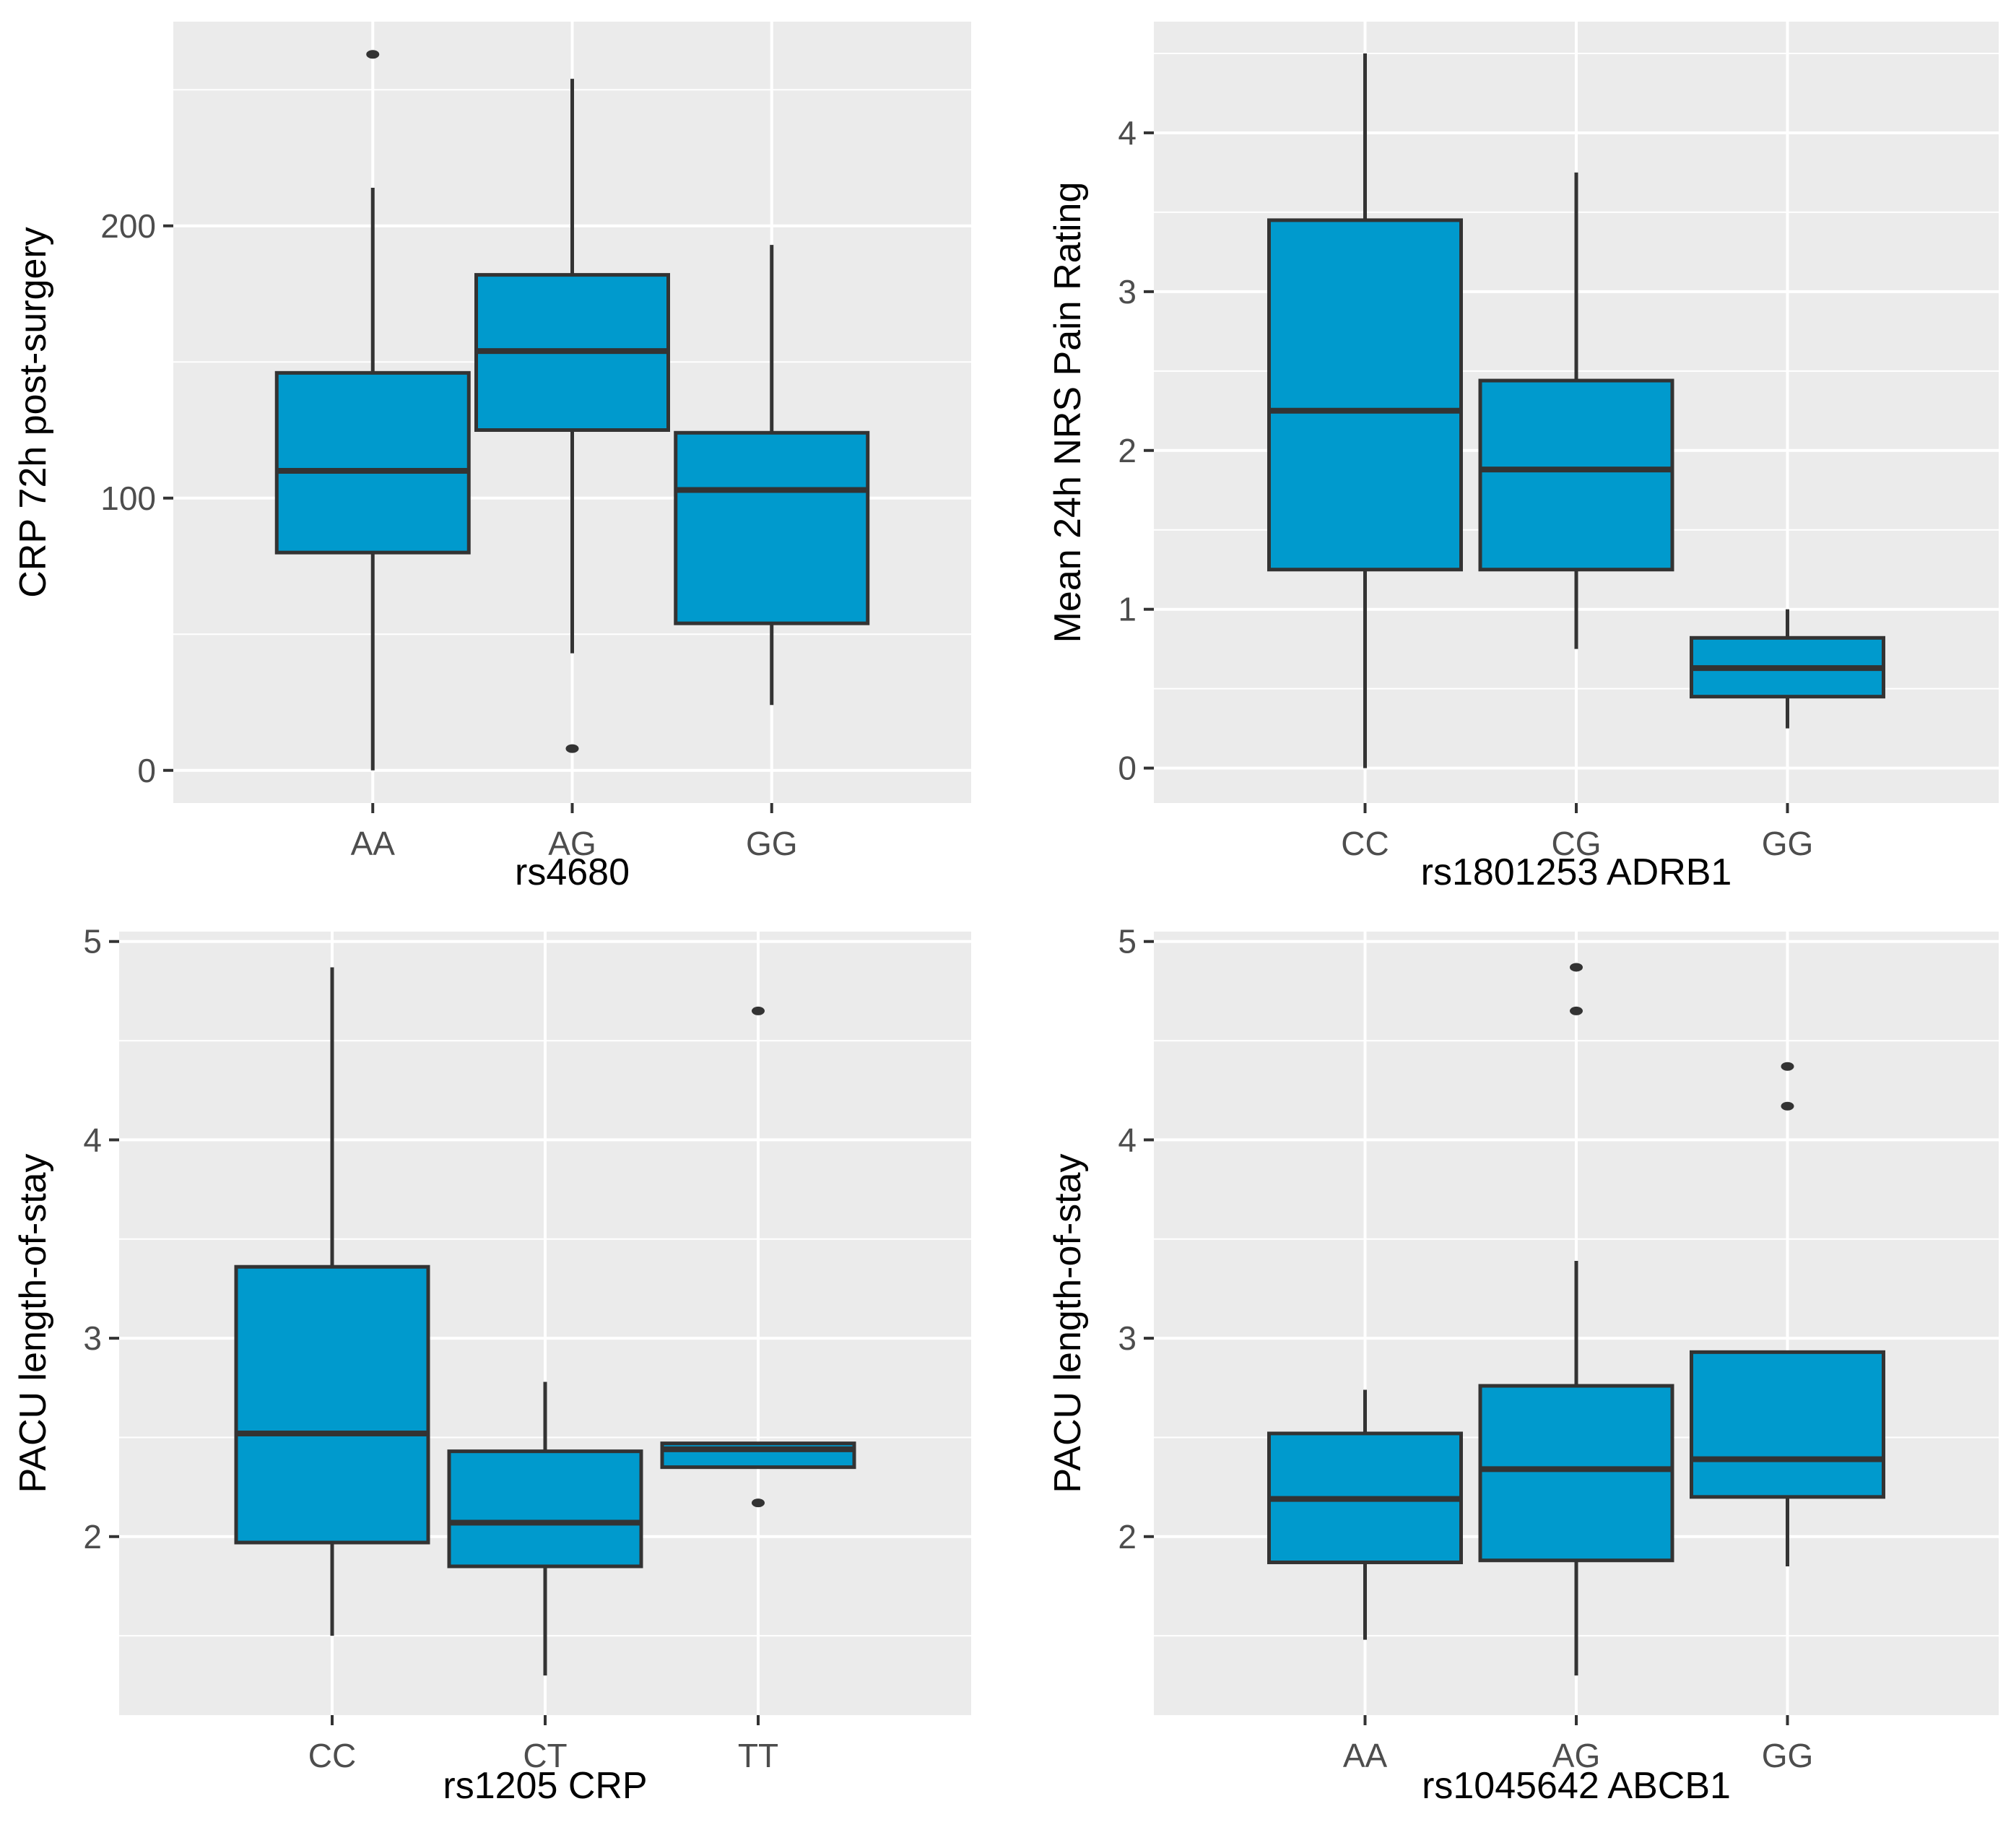 The width and height of the screenshot is (2016, 1835). I want to click on y-axis-title: CRP 72h post-surgery, so click(33, 412).